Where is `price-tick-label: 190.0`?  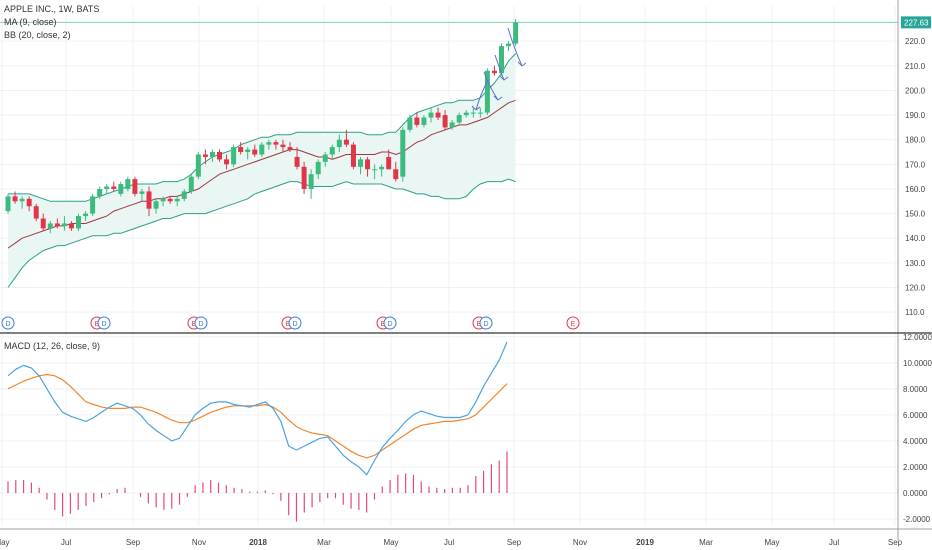 price-tick-label: 190.0 is located at coordinates (915, 115).